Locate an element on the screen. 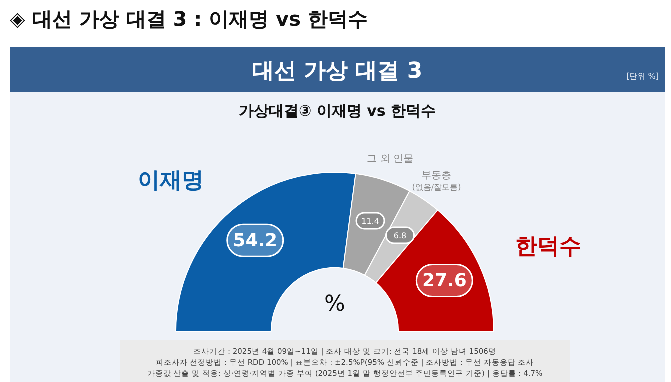  slice-label: 이재명 is located at coordinates (171, 181).